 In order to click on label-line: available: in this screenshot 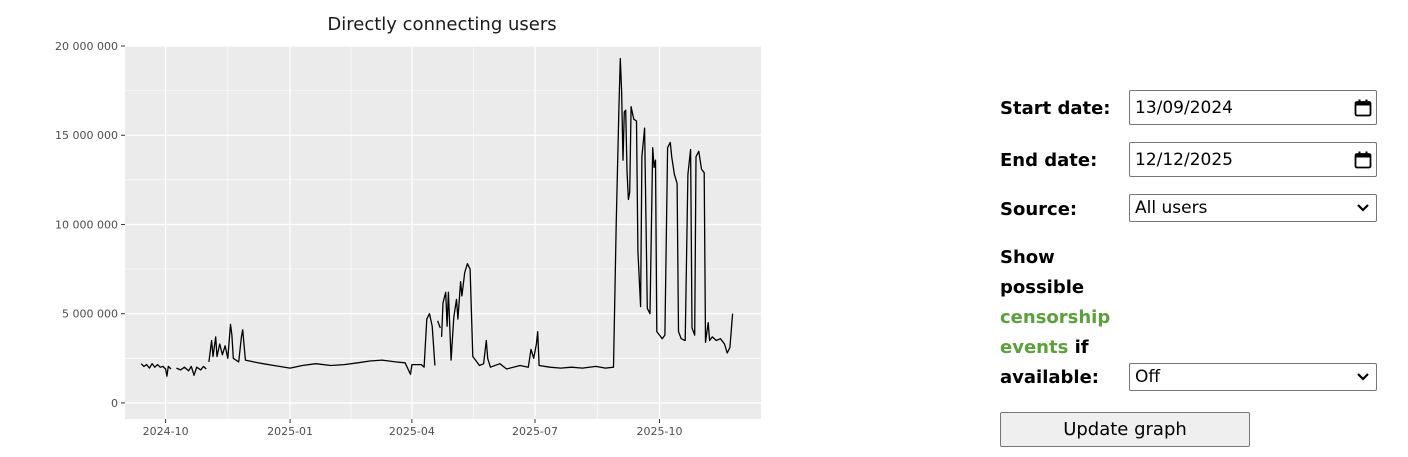, I will do `click(1049, 377)`.